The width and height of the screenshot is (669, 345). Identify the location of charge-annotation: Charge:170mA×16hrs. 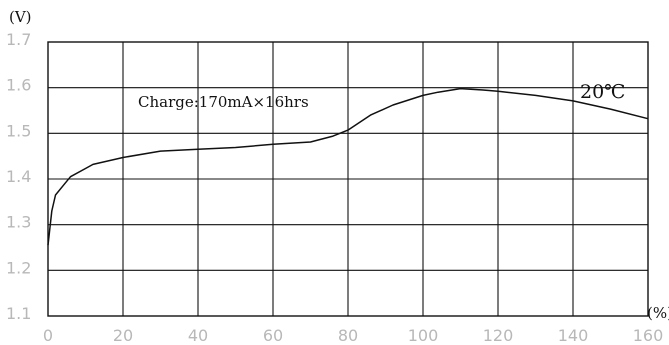
(223, 102).